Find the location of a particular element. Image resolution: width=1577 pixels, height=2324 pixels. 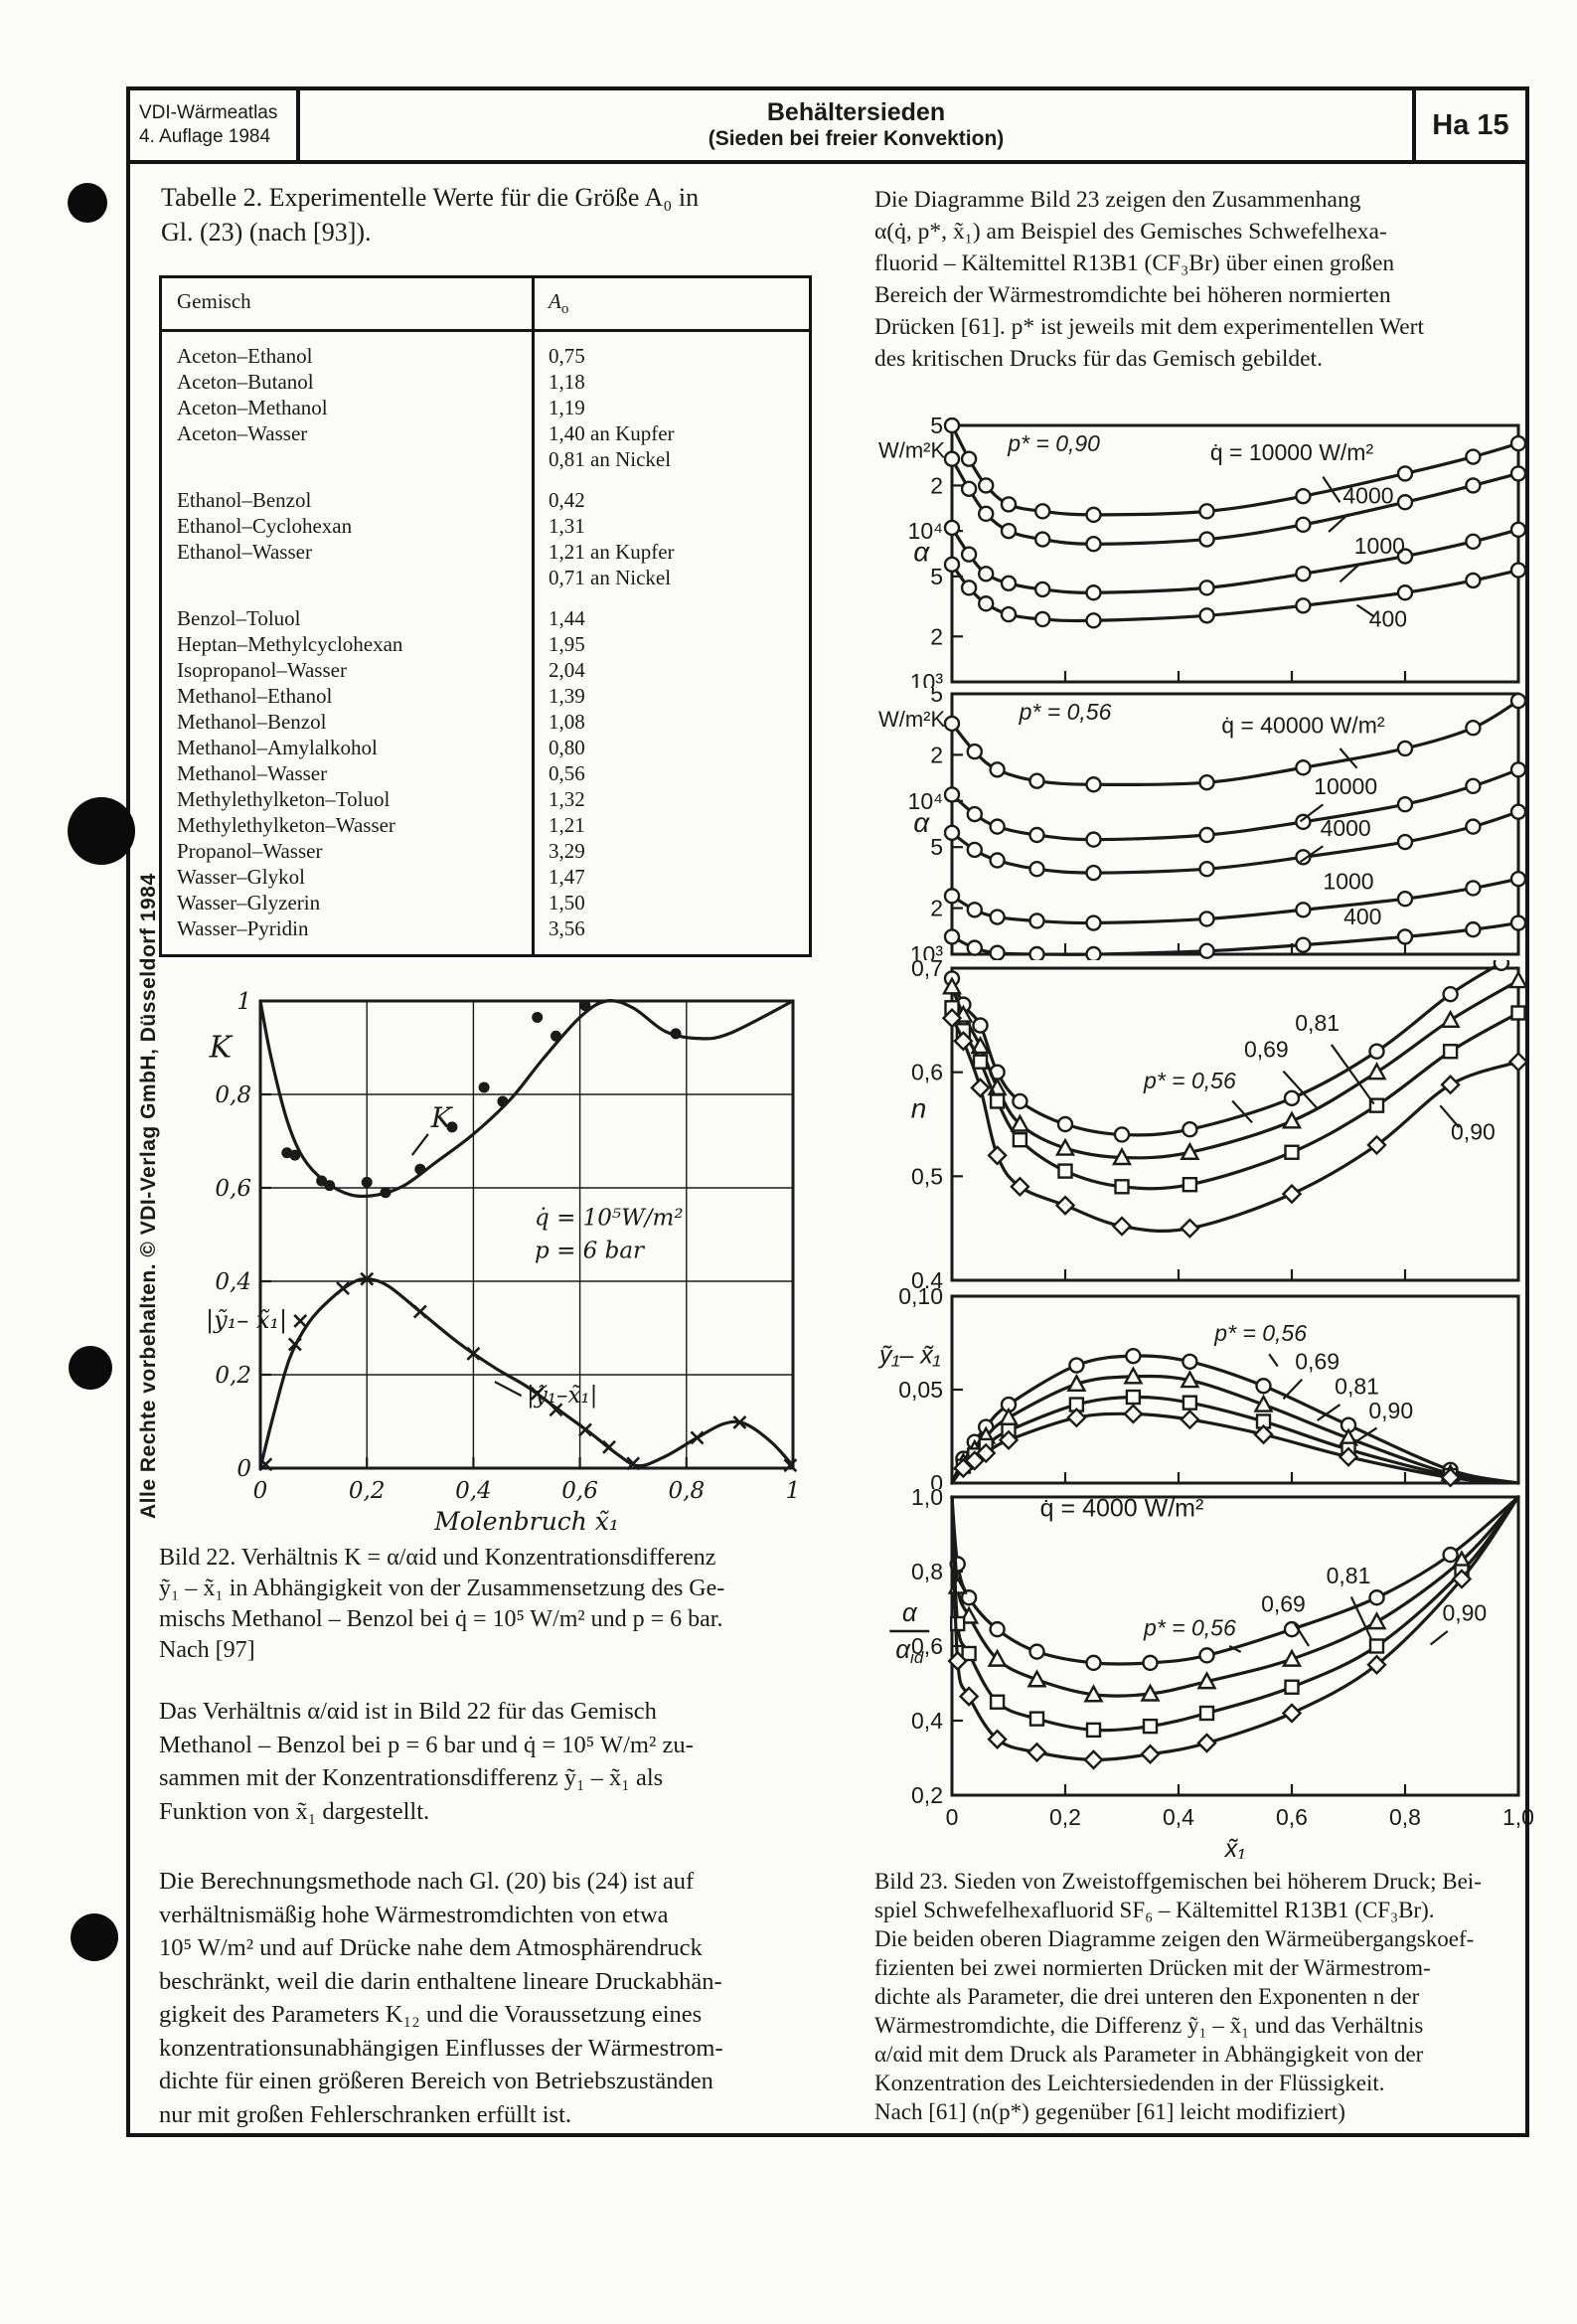

svg-text: 0,90 is located at coordinates (1390, 1410).